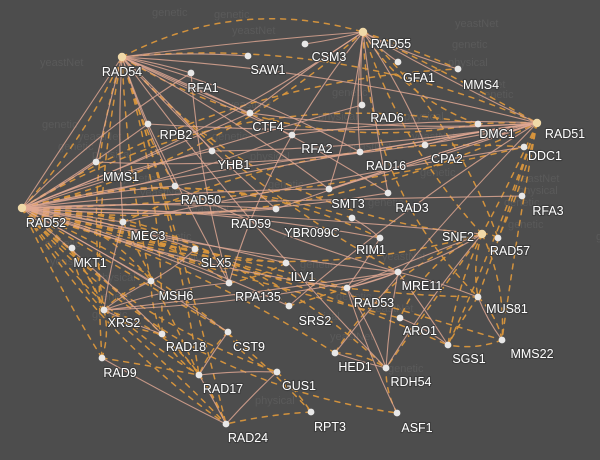 The height and width of the screenshot is (460, 600). I want to click on graph-node-rfa3, so click(522, 196).